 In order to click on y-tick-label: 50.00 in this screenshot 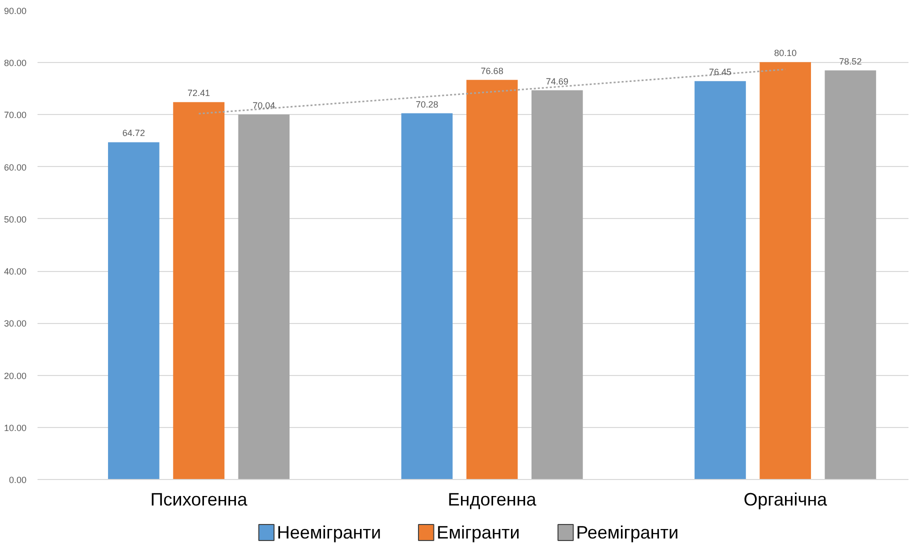, I will do `click(15, 219)`.